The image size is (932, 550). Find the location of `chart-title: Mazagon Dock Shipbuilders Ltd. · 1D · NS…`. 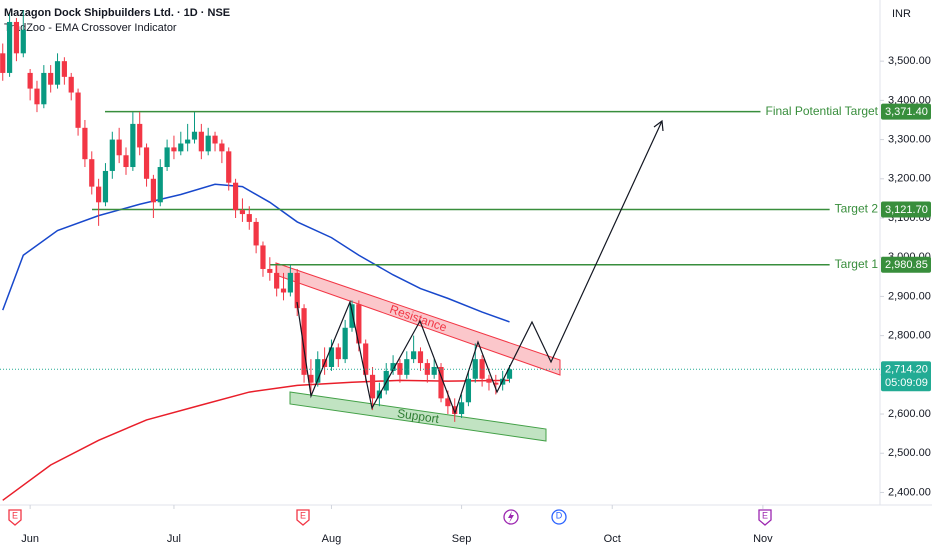

chart-title: Mazagon Dock Shipbuilders Ltd. · 1D · NS… is located at coordinates (117, 13).